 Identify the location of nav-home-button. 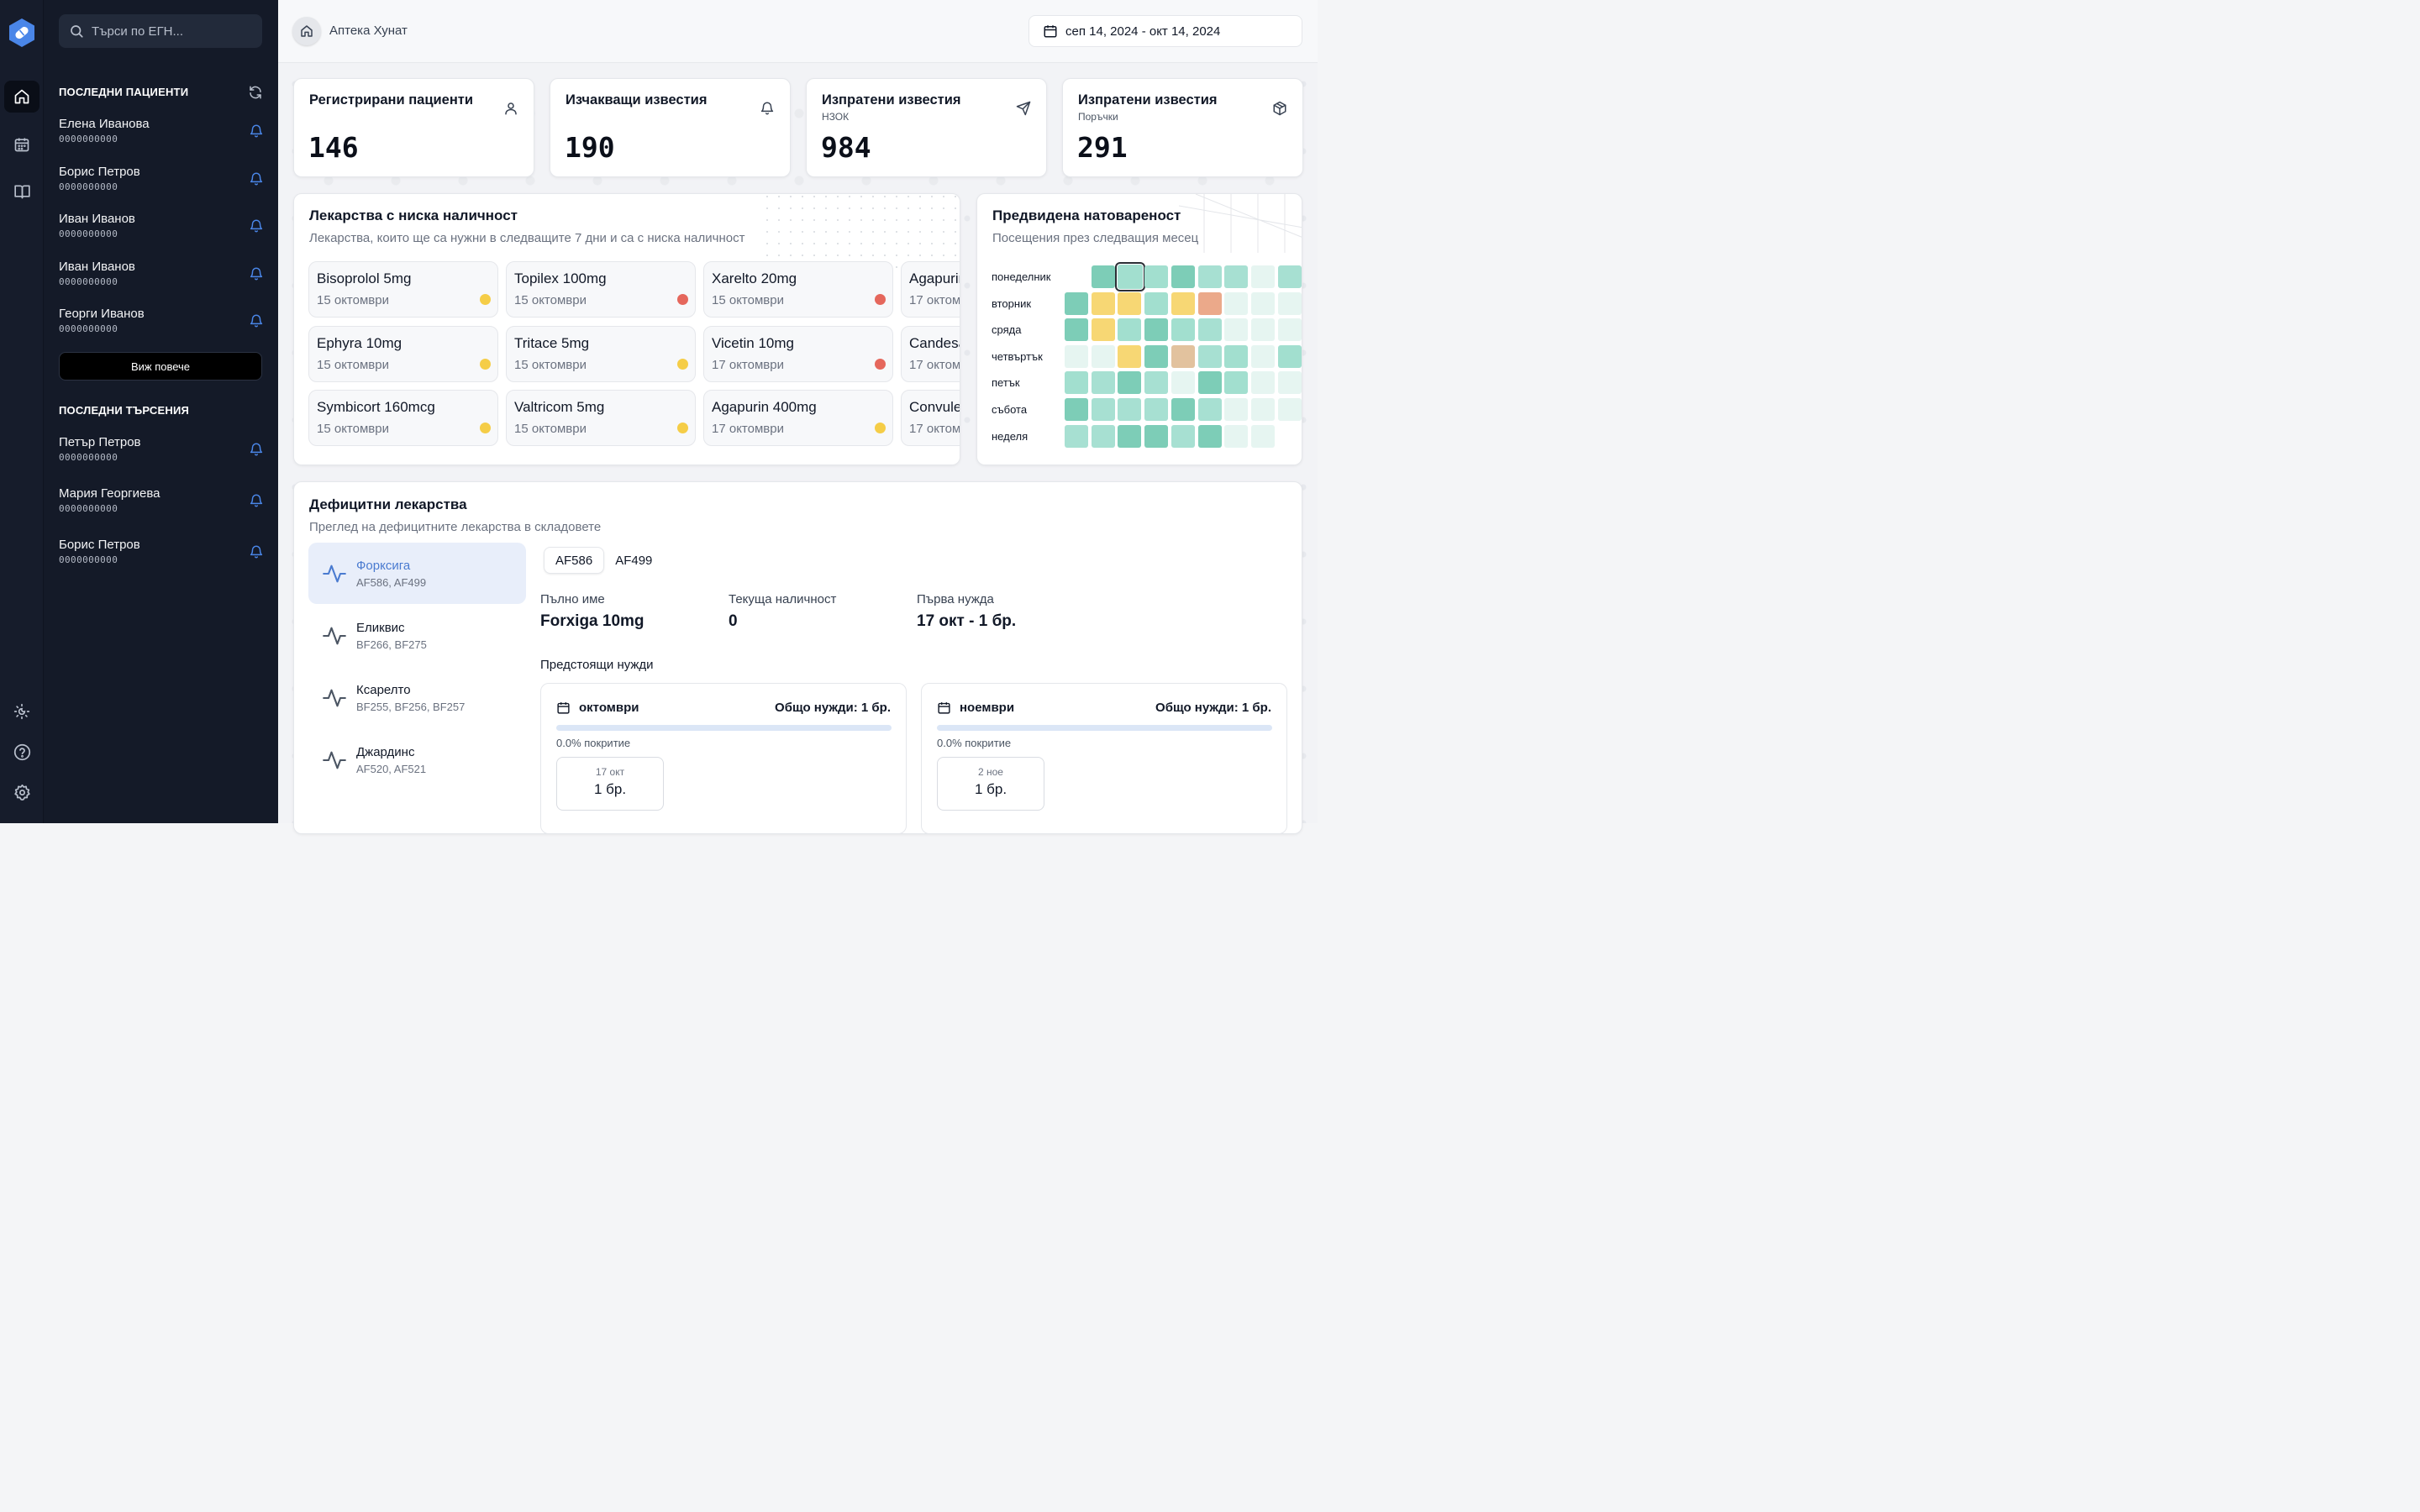
(22, 97).